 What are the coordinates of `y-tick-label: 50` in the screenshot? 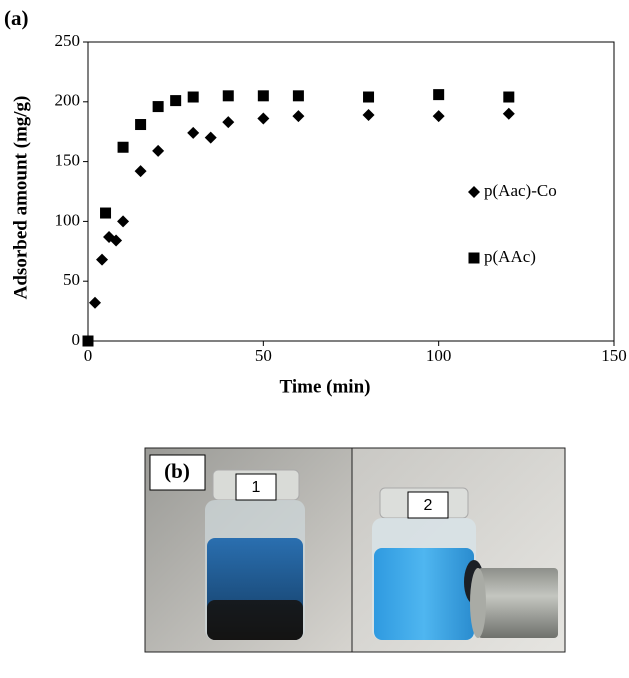 It's located at (71, 279).